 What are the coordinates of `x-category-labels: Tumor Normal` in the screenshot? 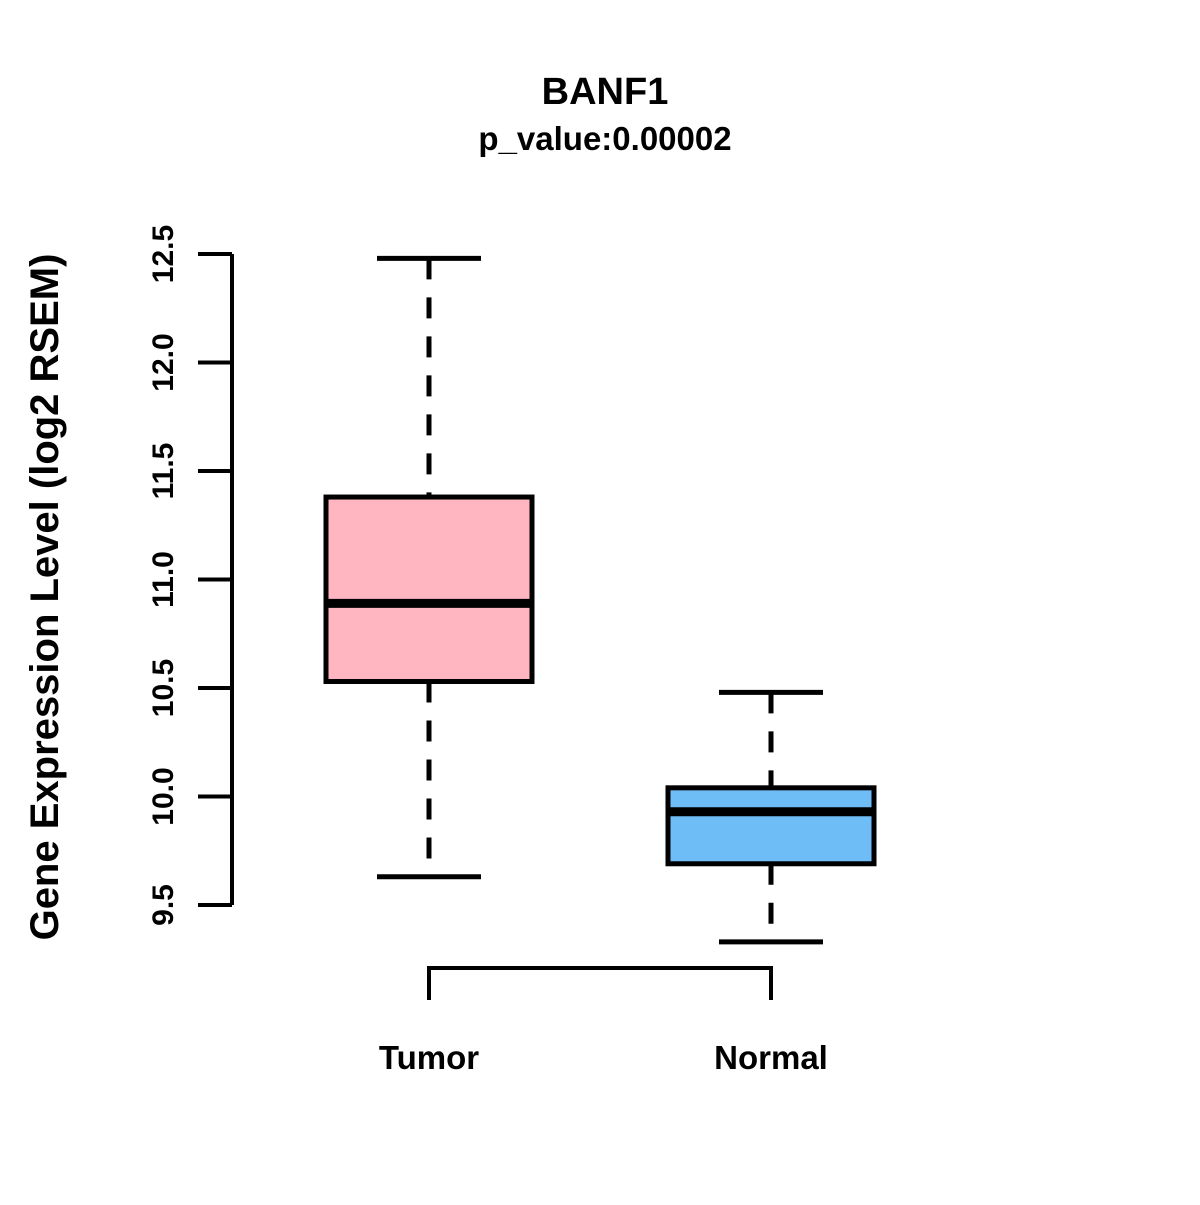 It's located at (603, 1057).